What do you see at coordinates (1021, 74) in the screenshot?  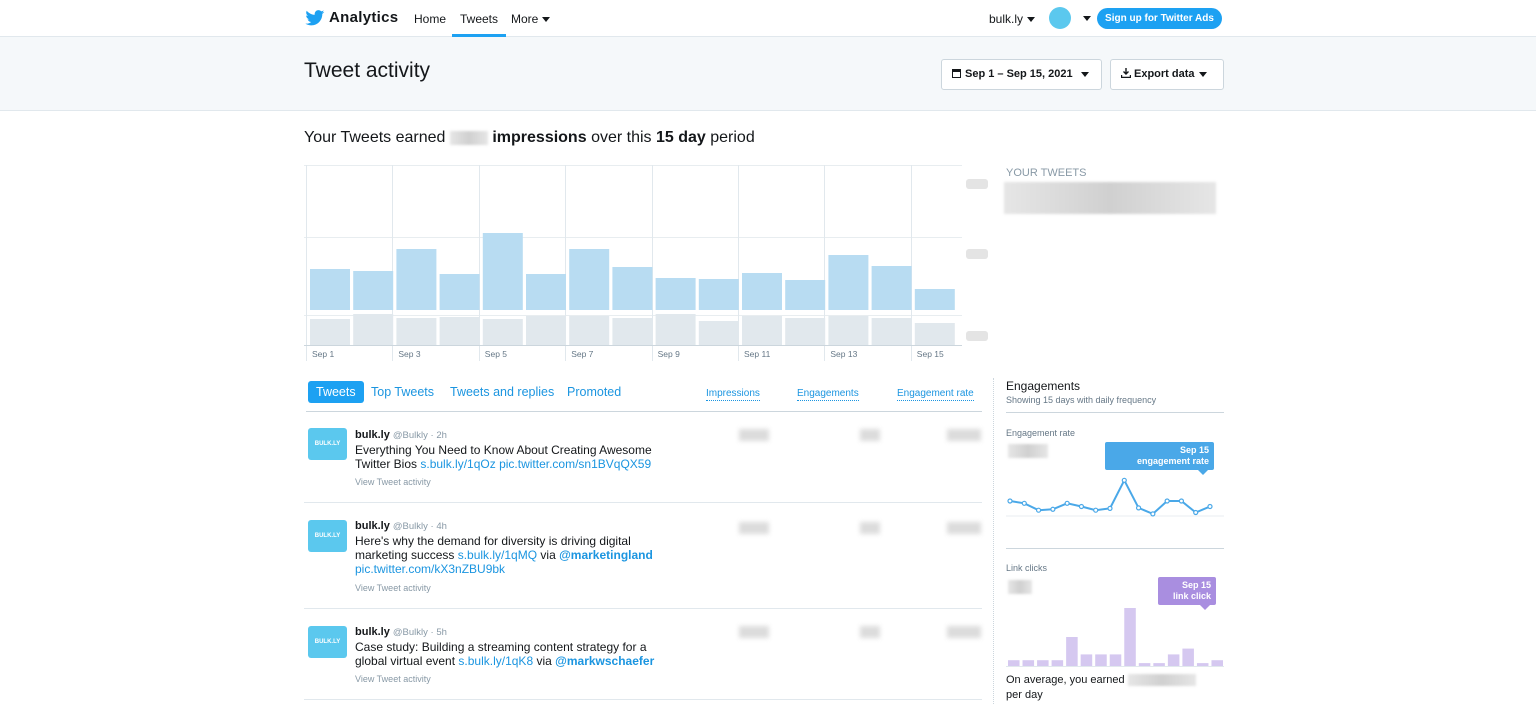 I see `date-range-button: Sep 1 – Sep 15, 2021` at bounding box center [1021, 74].